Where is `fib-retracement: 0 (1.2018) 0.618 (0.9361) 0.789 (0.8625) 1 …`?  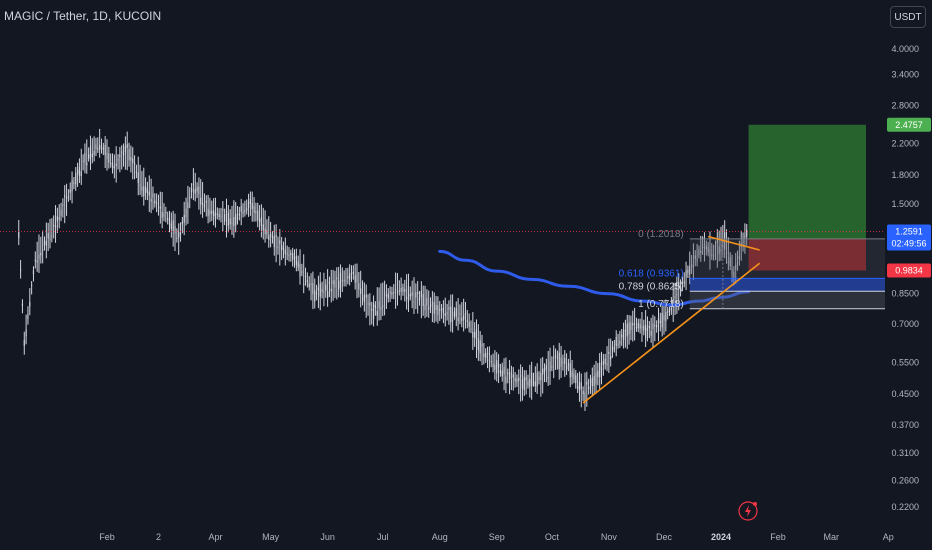
fib-retracement: 0 (1.2018) 0.618 (0.9361) 0.789 (0.8625) 1 … is located at coordinates (752, 269).